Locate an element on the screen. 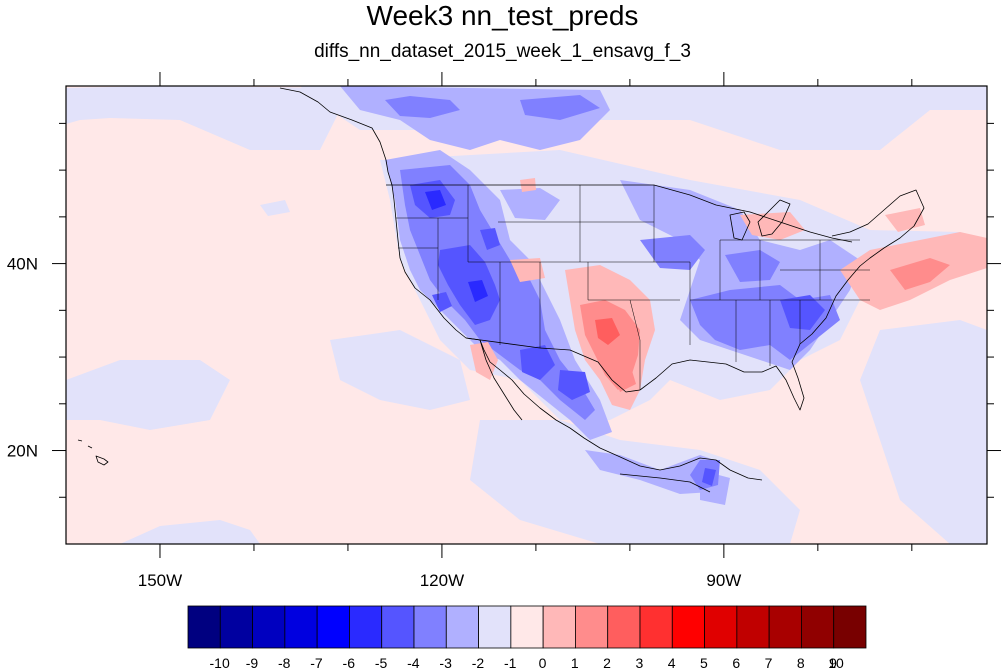 The height and width of the screenshot is (672, 1005). colorbar-label: 1 is located at coordinates (575, 663).